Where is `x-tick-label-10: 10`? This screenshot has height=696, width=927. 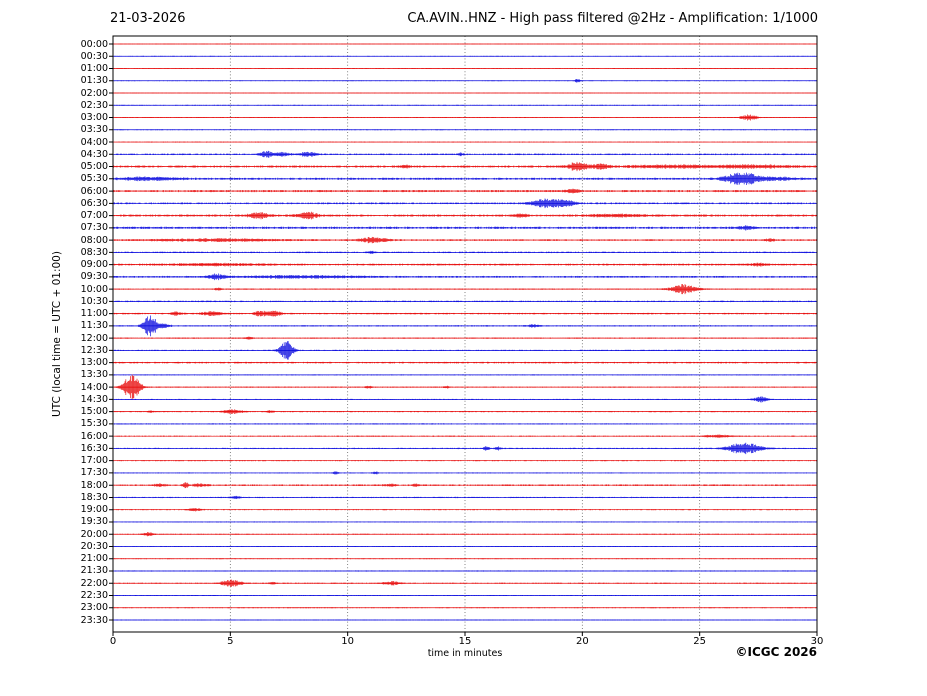
x-tick-label-10: 10 is located at coordinates (348, 641).